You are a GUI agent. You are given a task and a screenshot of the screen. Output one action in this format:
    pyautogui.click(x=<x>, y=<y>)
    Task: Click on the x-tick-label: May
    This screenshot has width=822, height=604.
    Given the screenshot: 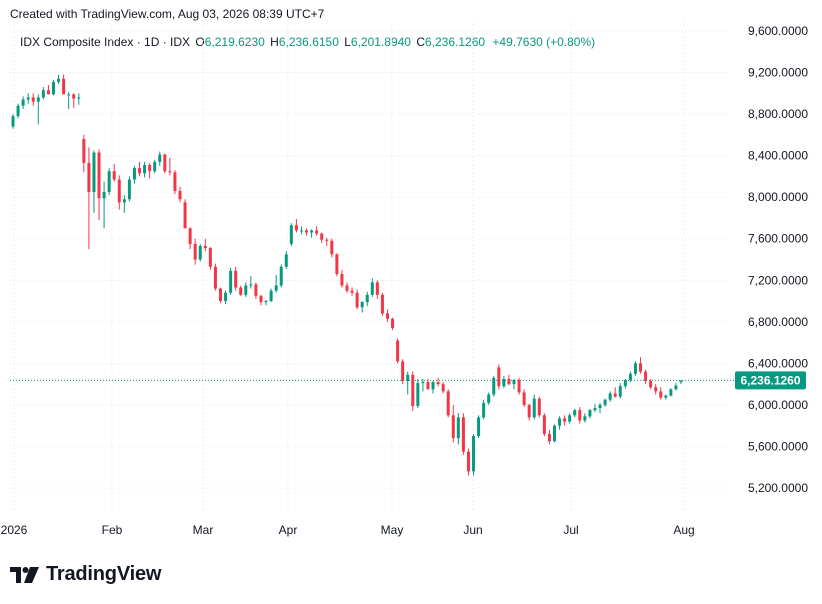 What is the action you would take?
    pyautogui.click(x=392, y=530)
    